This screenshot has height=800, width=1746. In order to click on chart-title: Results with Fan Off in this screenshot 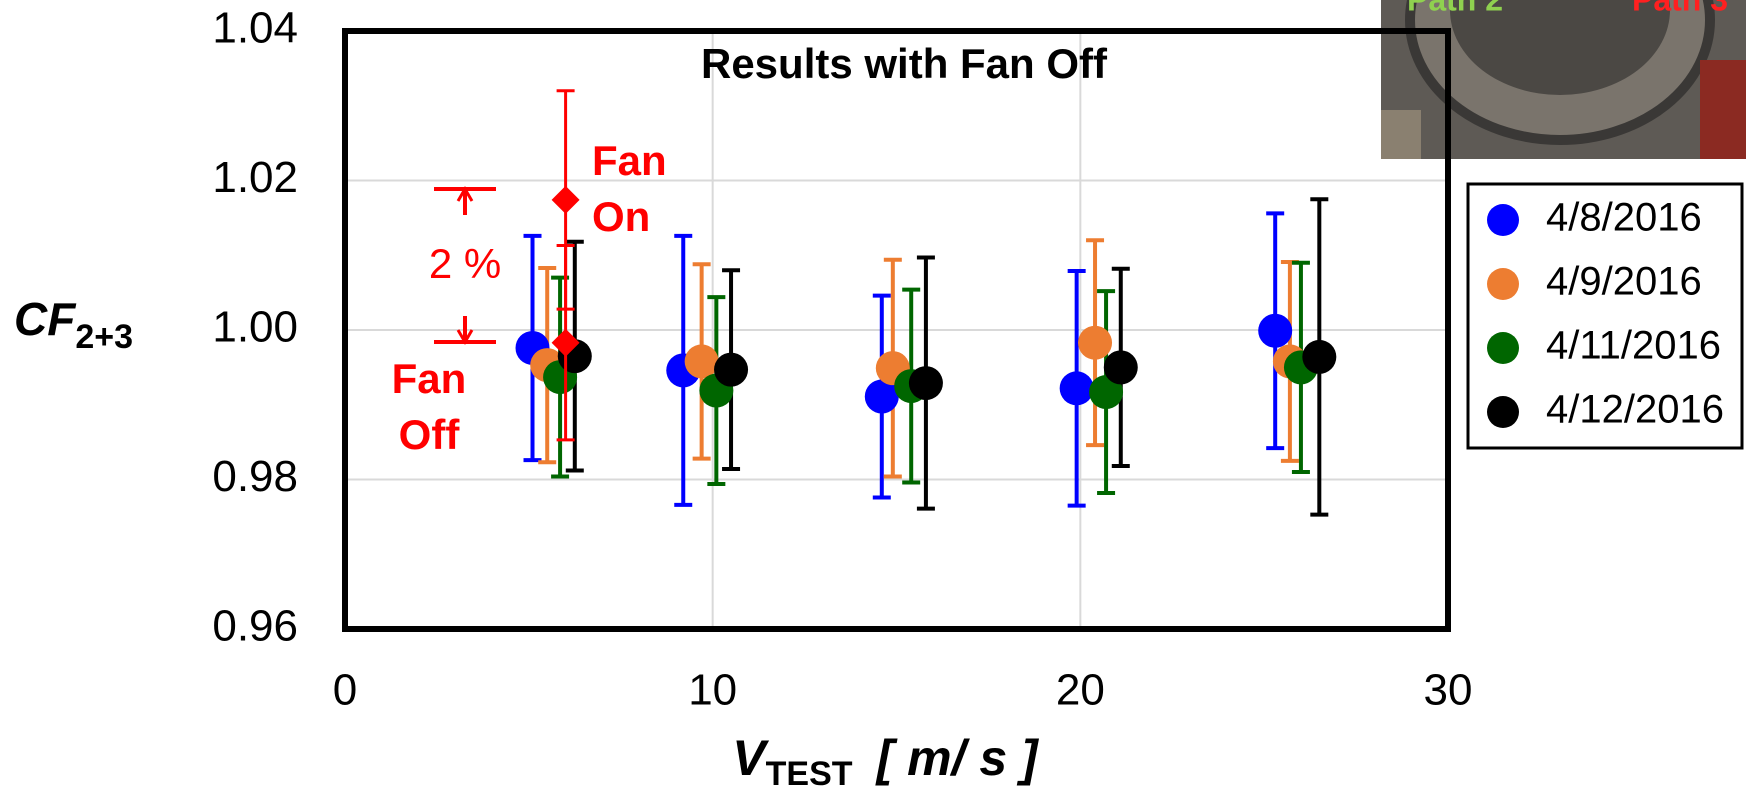, I will do `click(904, 63)`.